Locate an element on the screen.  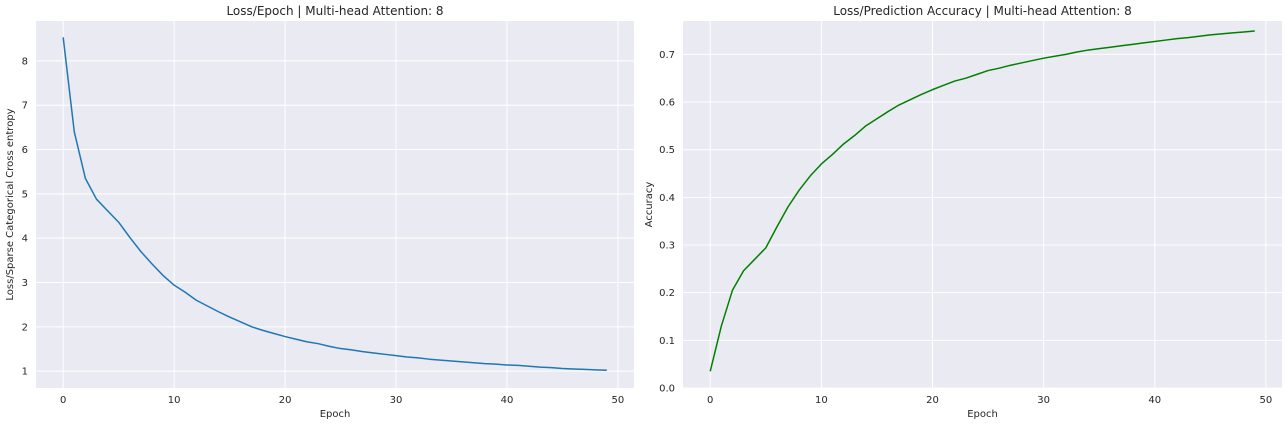
chart-title: Loss/Epoch | Multi-head Attention: 8 is located at coordinates (334, 11).